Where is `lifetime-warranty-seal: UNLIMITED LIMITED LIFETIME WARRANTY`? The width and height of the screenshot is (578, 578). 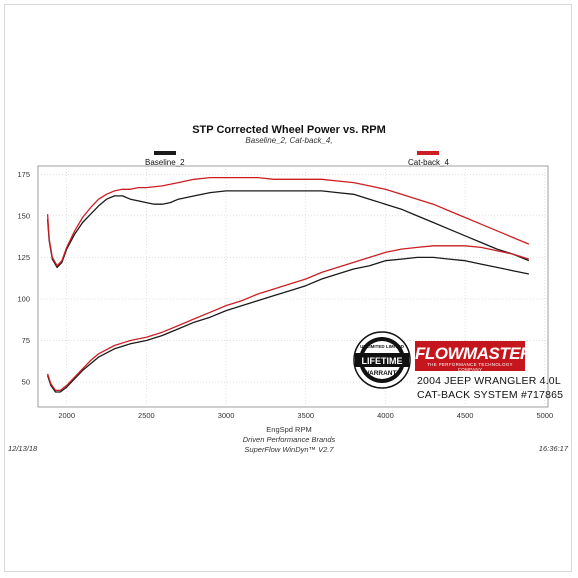
lifetime-warranty-seal: UNLIMITED LIMITED LIFETIME WARRANTY is located at coordinates (382, 360).